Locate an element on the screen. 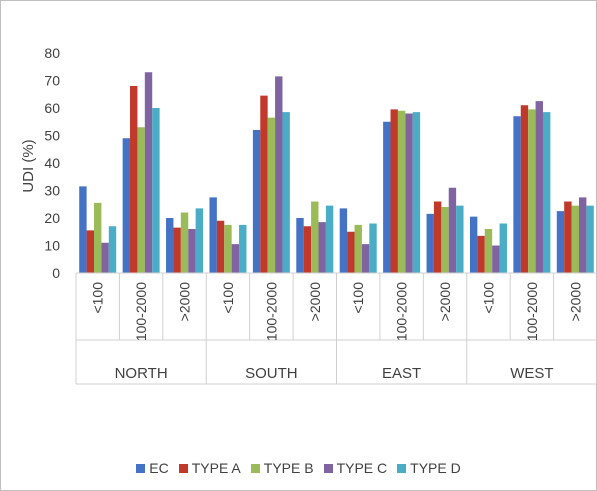 The image size is (597, 491). y-tick-label: 80 is located at coordinates (52, 53).